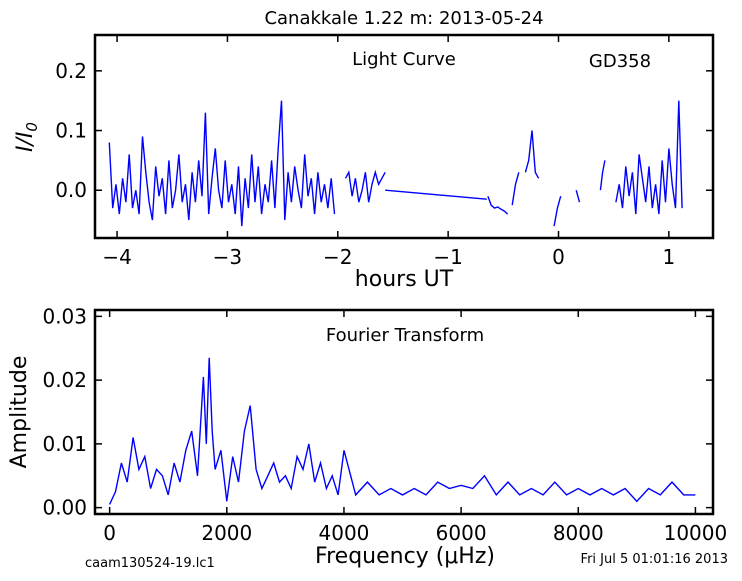  I want to click on light-curve-x-tick-label: 1, so click(668, 257).